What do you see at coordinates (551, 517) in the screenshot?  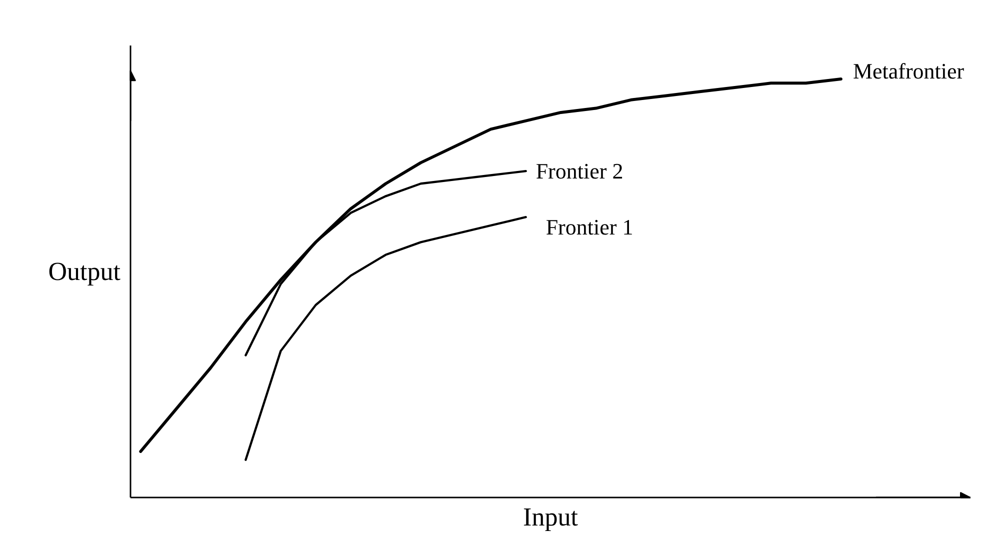 I see `x-axis-title: Input` at bounding box center [551, 517].